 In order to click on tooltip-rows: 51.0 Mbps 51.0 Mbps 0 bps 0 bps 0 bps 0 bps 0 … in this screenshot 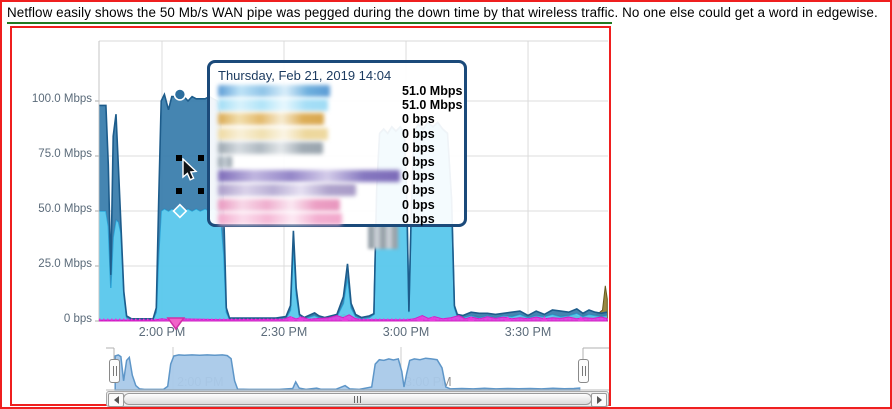, I will do `click(340, 155)`.